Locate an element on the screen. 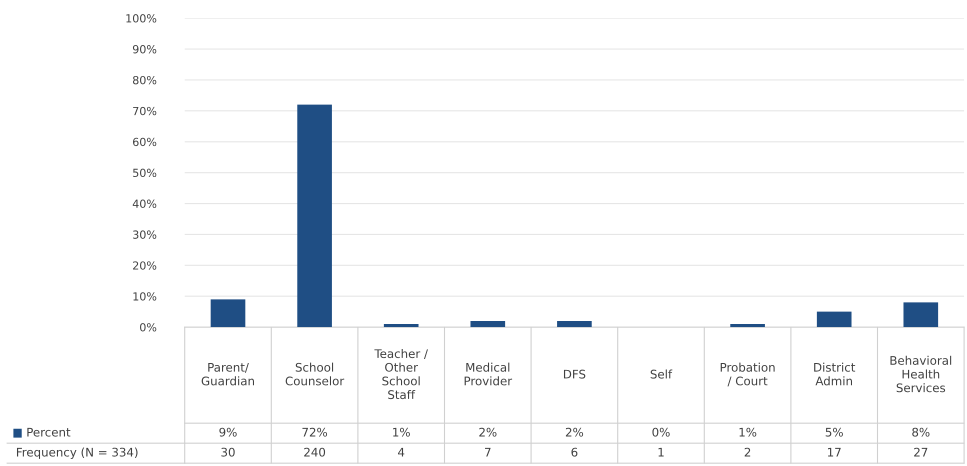 The height and width of the screenshot is (466, 967). x-tick-label: DFS is located at coordinates (575, 374).